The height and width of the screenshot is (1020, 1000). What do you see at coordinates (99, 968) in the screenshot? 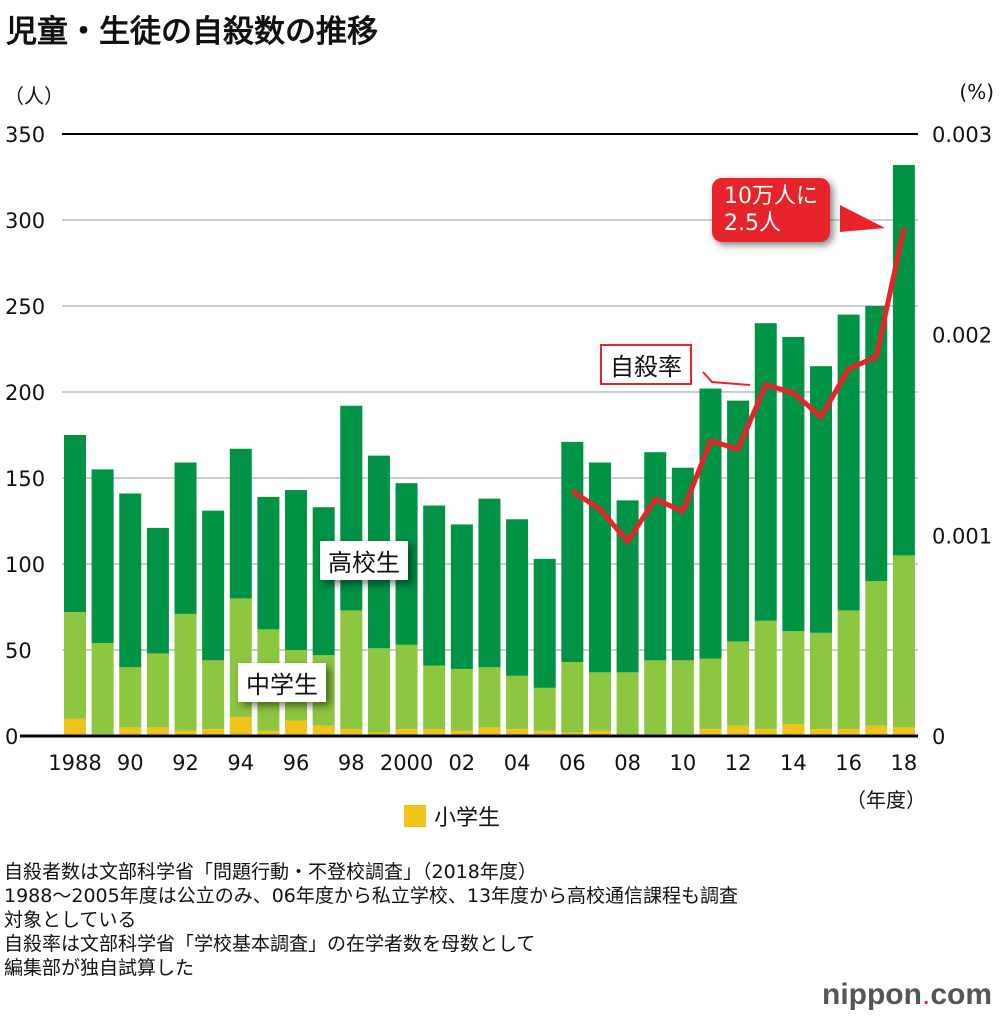
I see `note-5: 編集部が独自試算した` at bounding box center [99, 968].